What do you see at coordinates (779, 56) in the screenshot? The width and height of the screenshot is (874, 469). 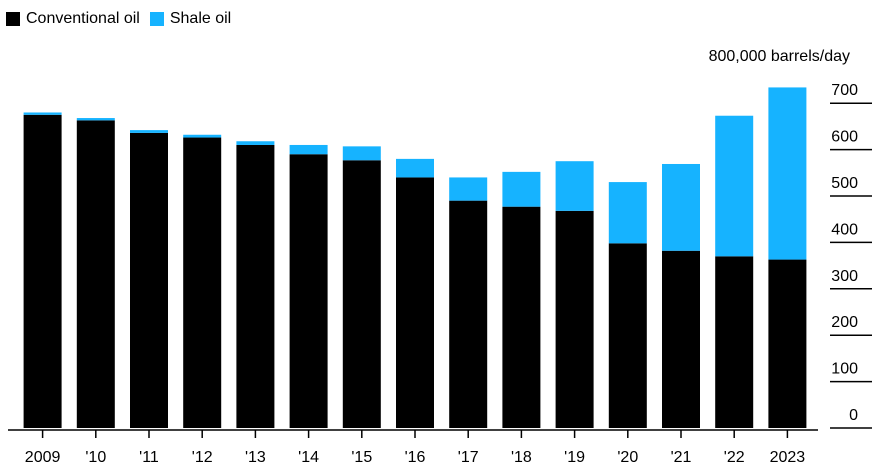 I see `unit-label: 800,000 barrels/day` at bounding box center [779, 56].